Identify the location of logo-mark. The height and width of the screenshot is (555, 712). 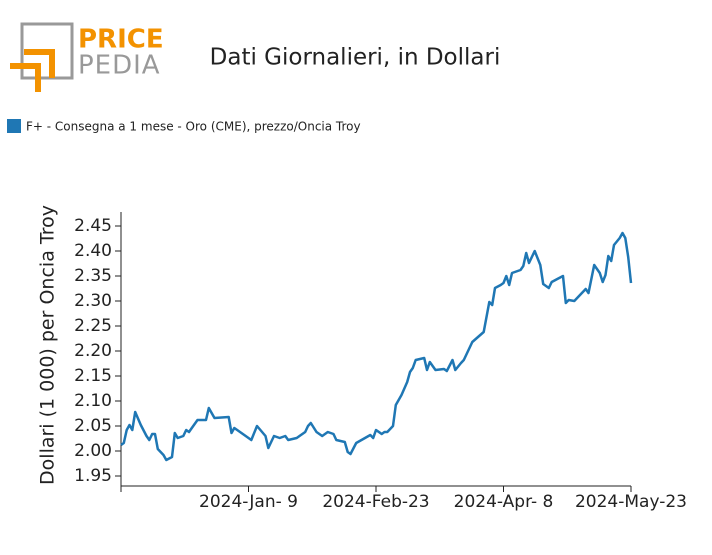
(42, 57).